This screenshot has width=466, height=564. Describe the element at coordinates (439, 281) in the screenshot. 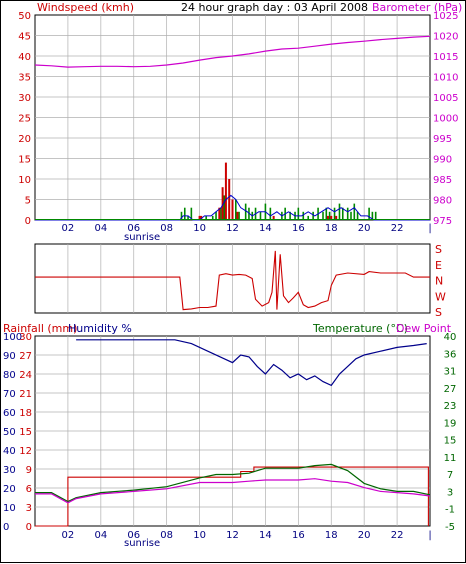

I see `direction-tick-label: N` at that location.